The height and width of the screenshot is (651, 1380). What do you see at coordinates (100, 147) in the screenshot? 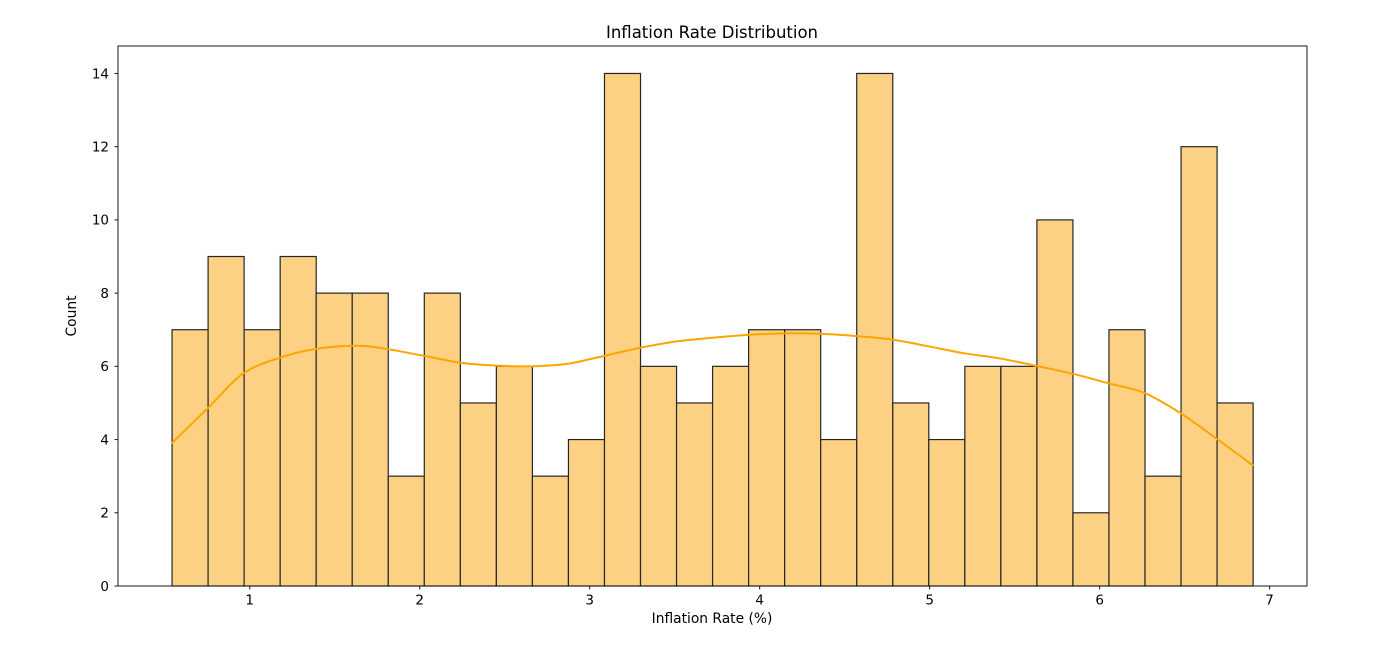
I see `y-tick-label: 12` at bounding box center [100, 147].